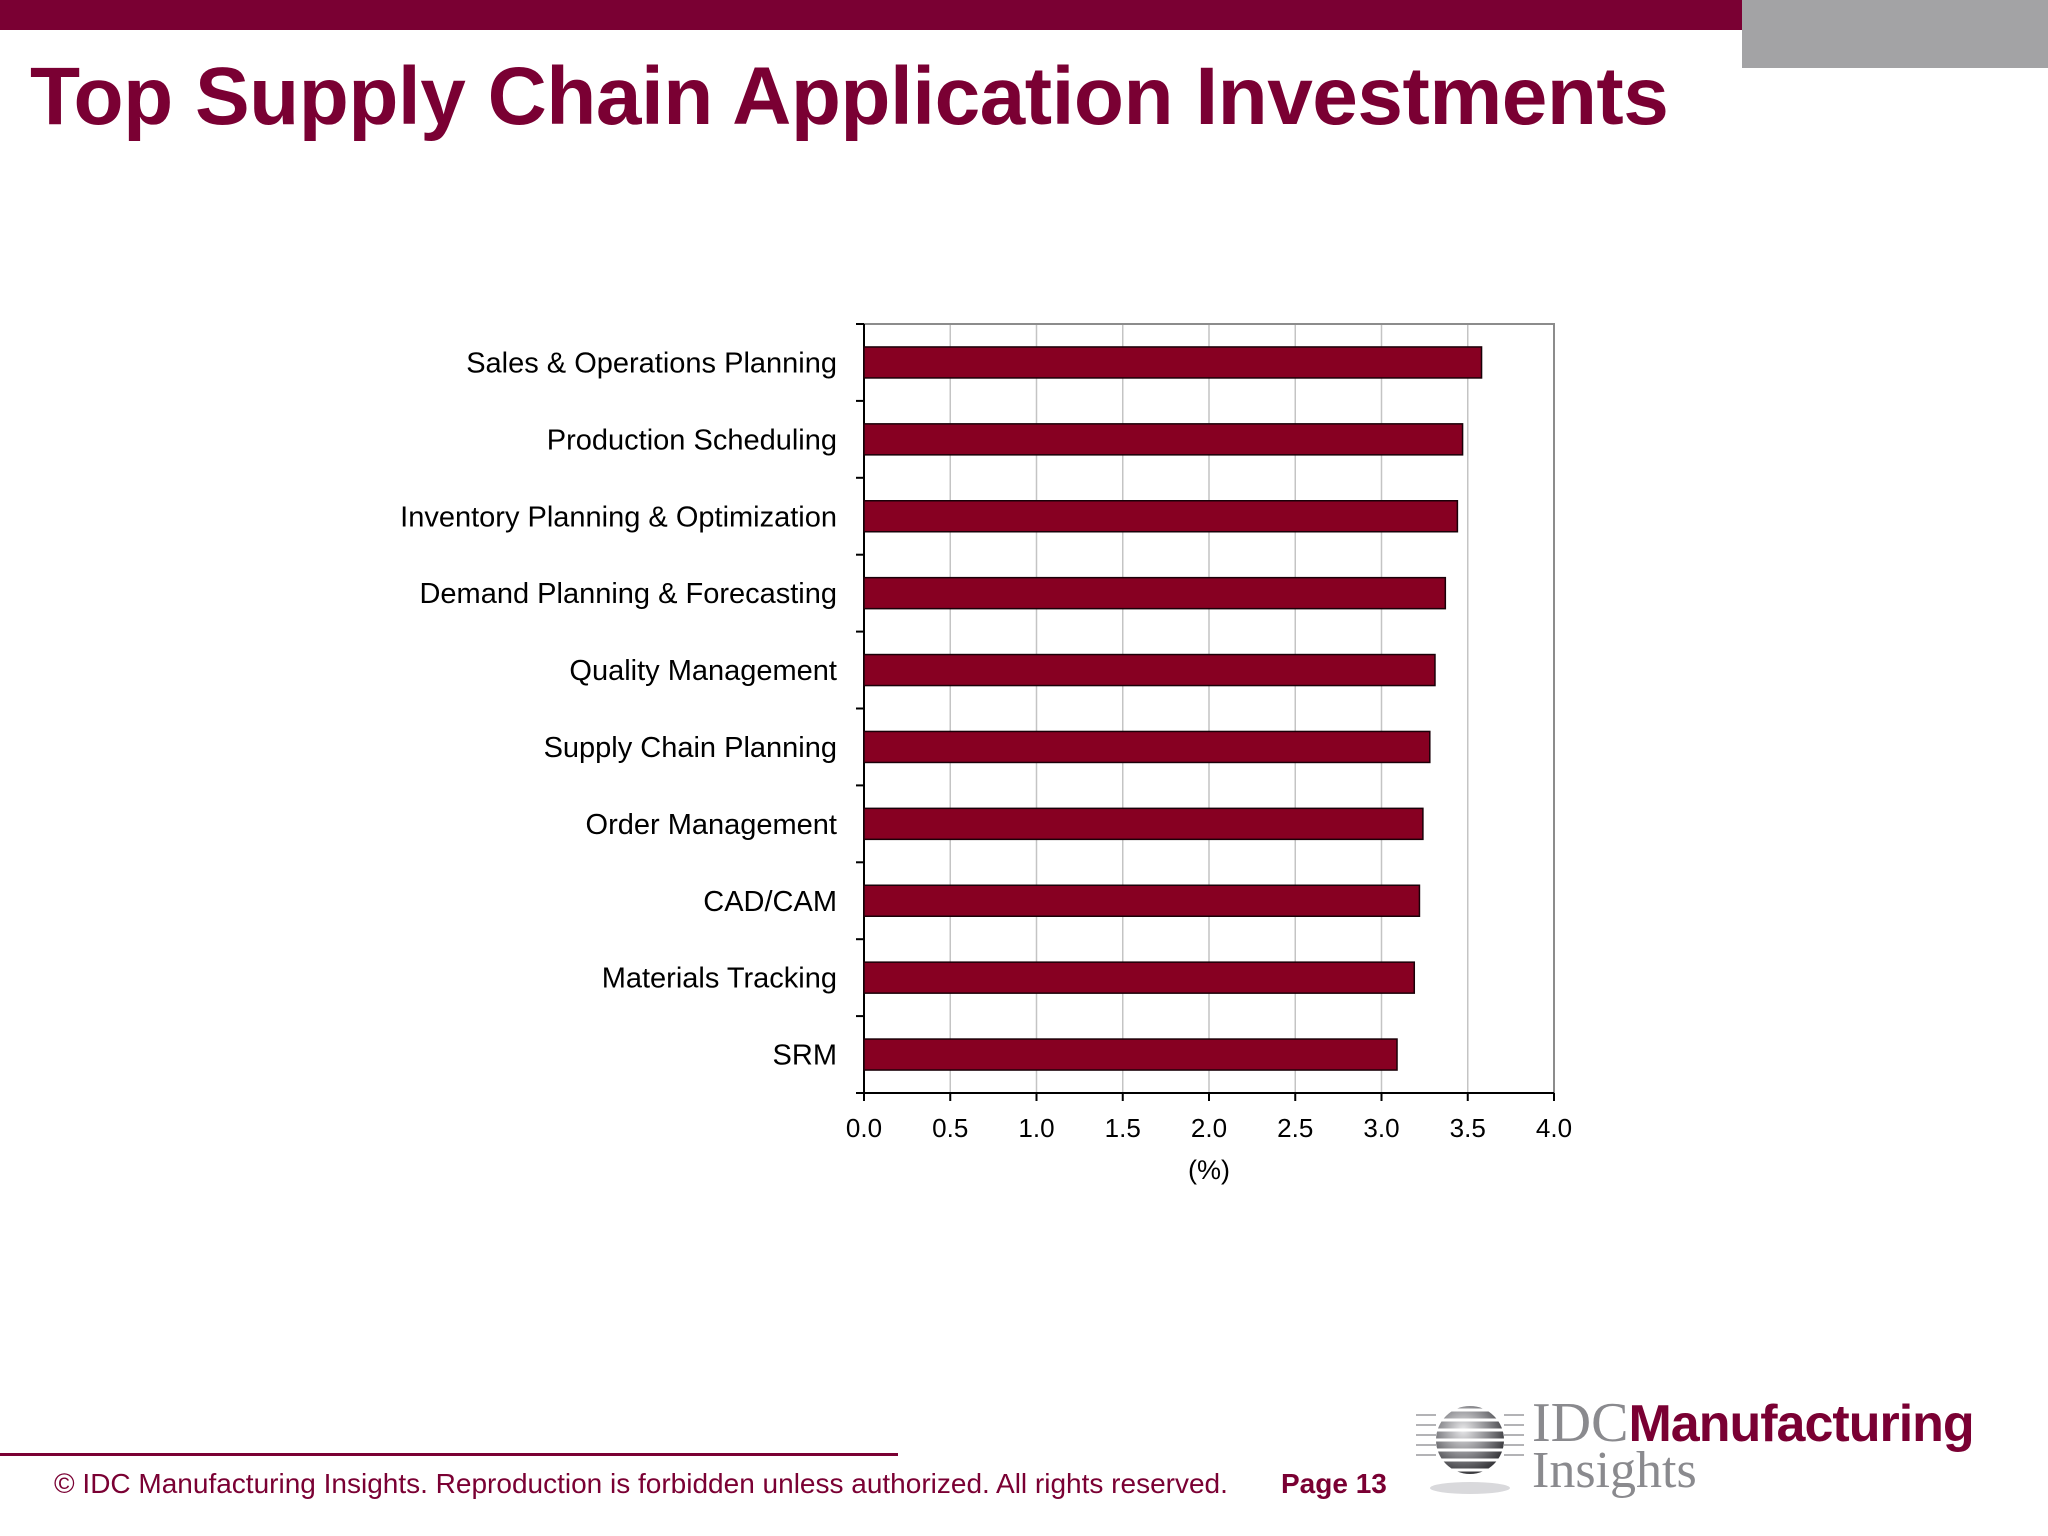 The height and width of the screenshot is (1536, 2048). What do you see at coordinates (1173, 708) in the screenshot?
I see `chart-bars` at bounding box center [1173, 708].